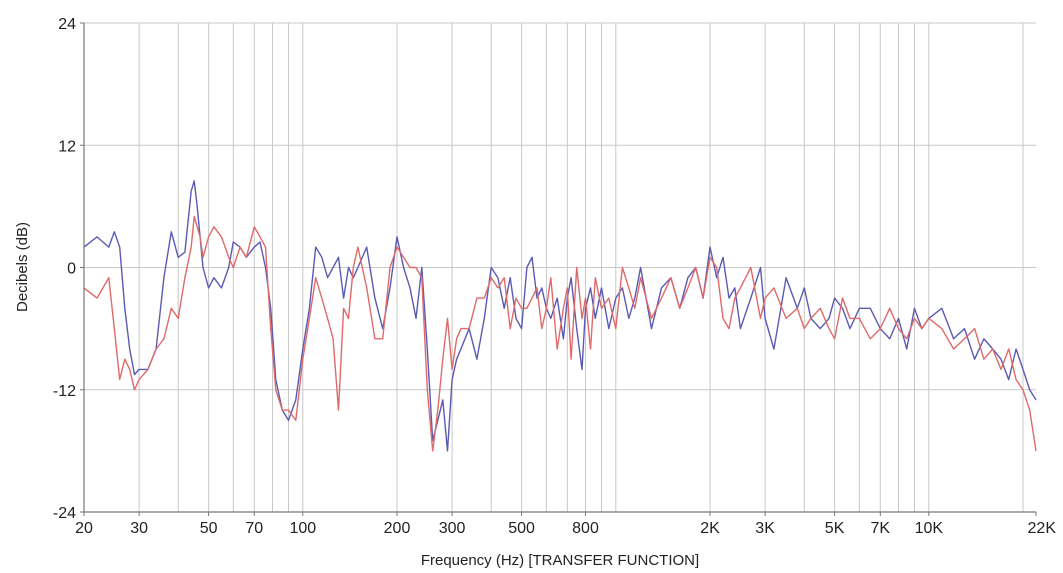  I want to click on x-tick-label: 800, so click(585, 528).